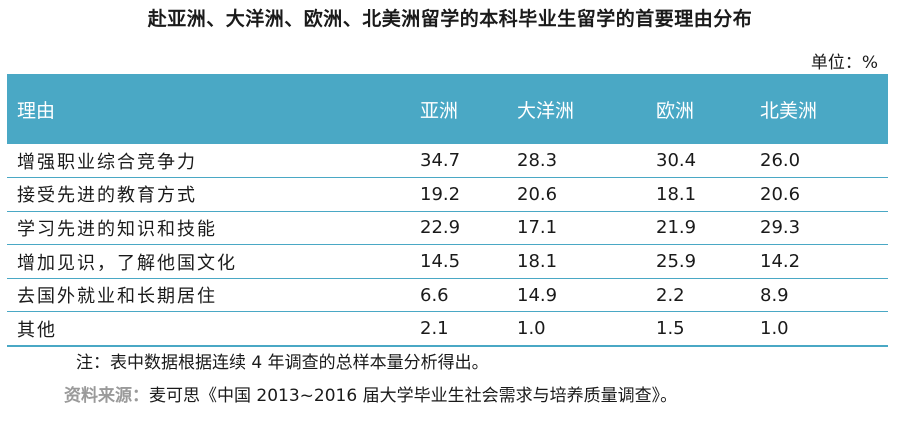 This screenshot has height=424, width=900. I want to click on table-cell: 14.9, so click(576, 295).